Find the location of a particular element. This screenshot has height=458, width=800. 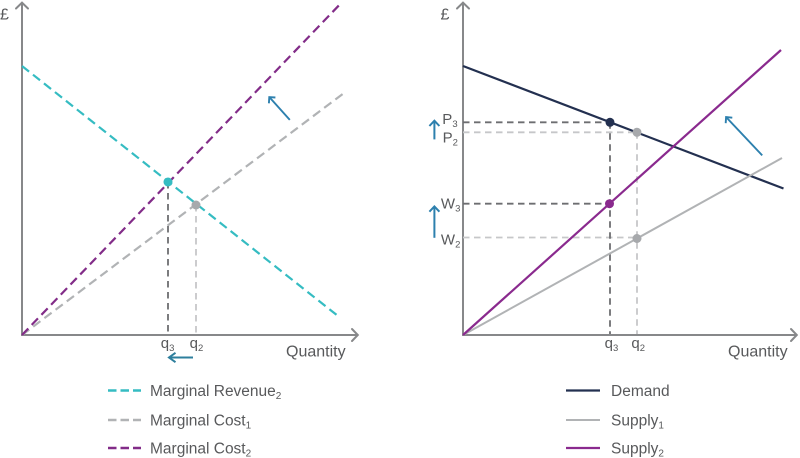

svg-text: W3 is located at coordinates (450, 204).